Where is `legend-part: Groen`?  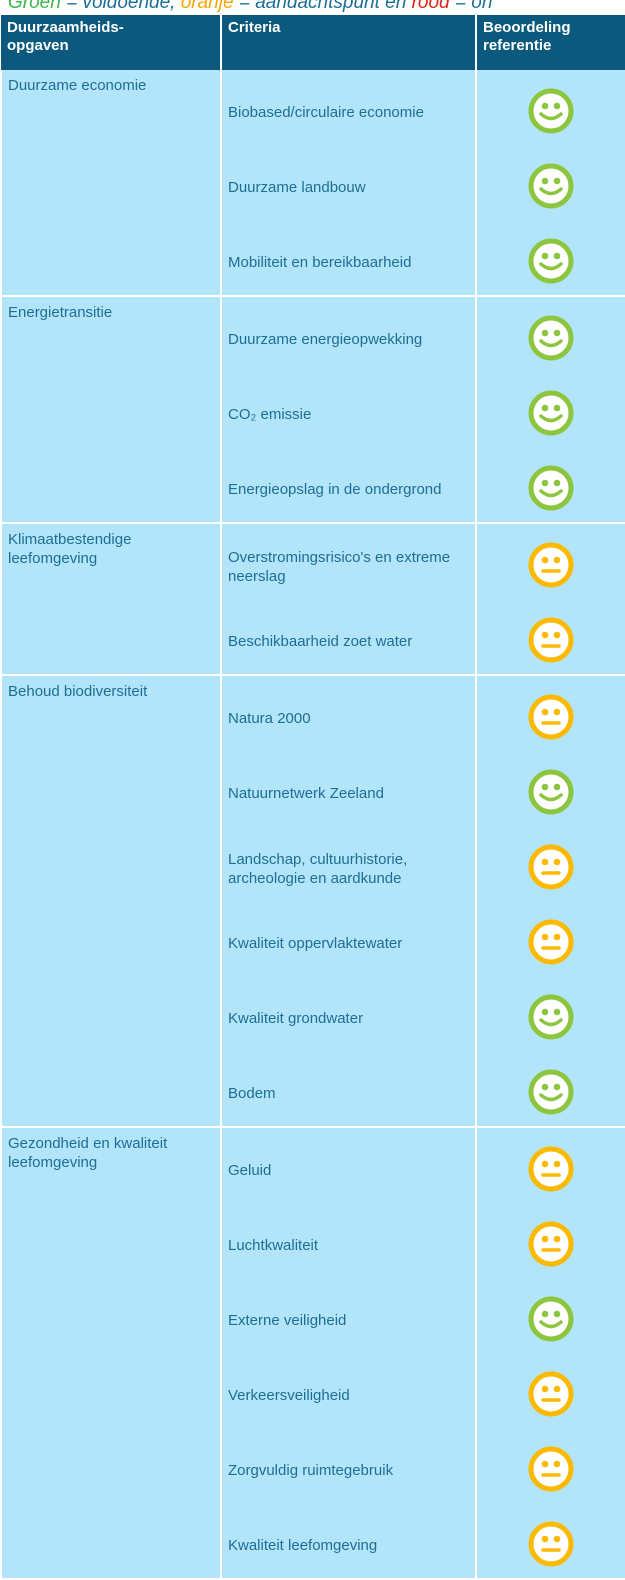 legend-part: Groen is located at coordinates (34, 6).